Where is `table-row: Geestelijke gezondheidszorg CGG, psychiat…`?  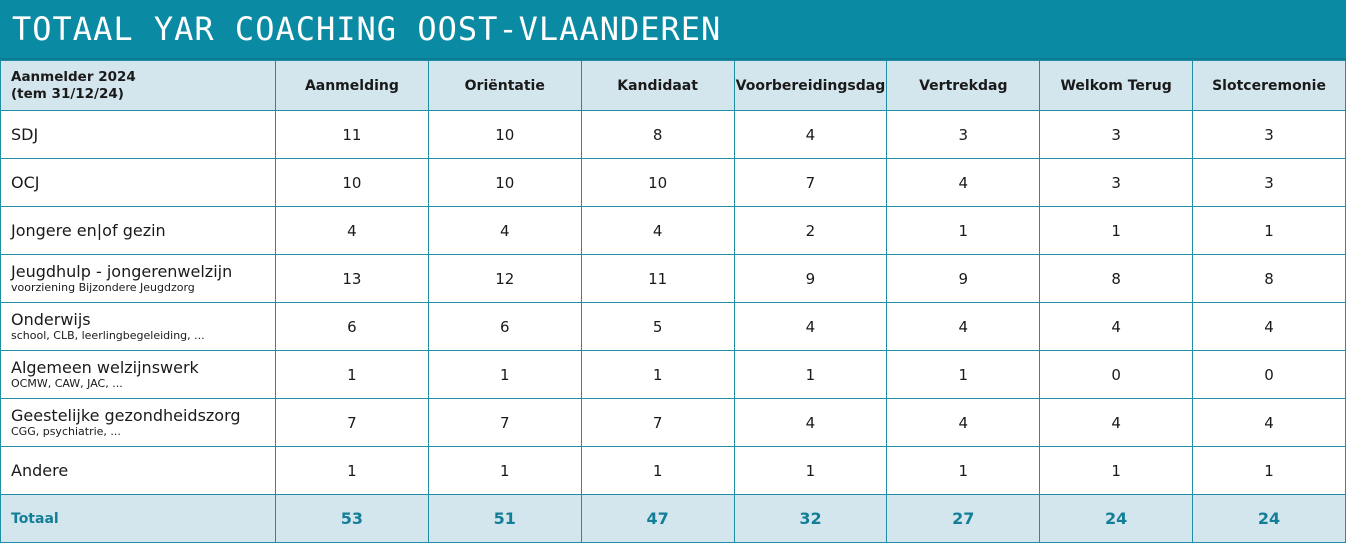
table-row: Geestelijke gezondheidszorg CGG, psychiat… is located at coordinates (673, 422).